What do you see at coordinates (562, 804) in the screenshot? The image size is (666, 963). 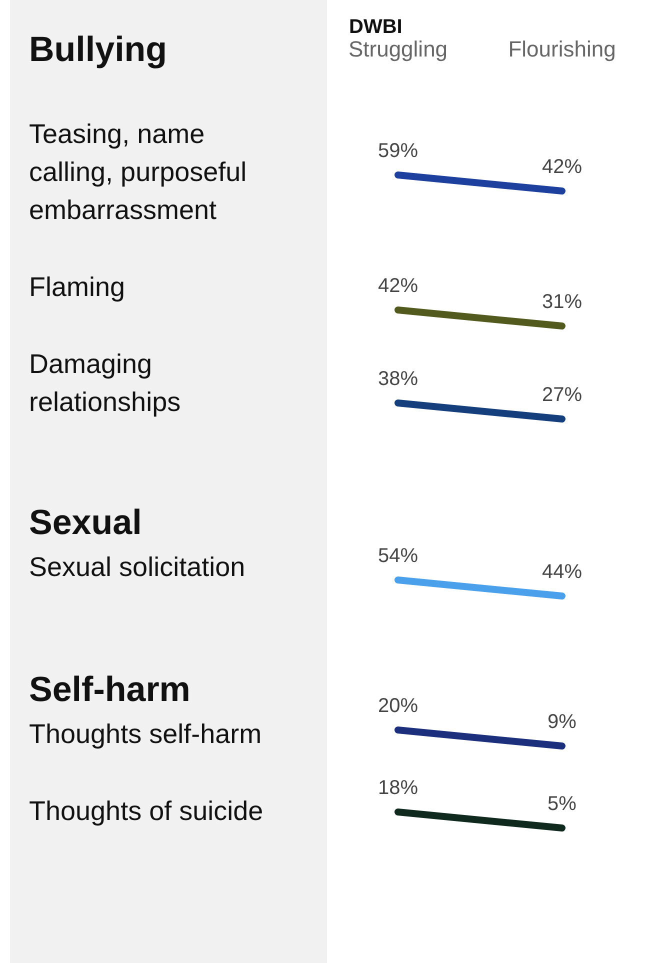 I see `data-label: 5%` at bounding box center [562, 804].